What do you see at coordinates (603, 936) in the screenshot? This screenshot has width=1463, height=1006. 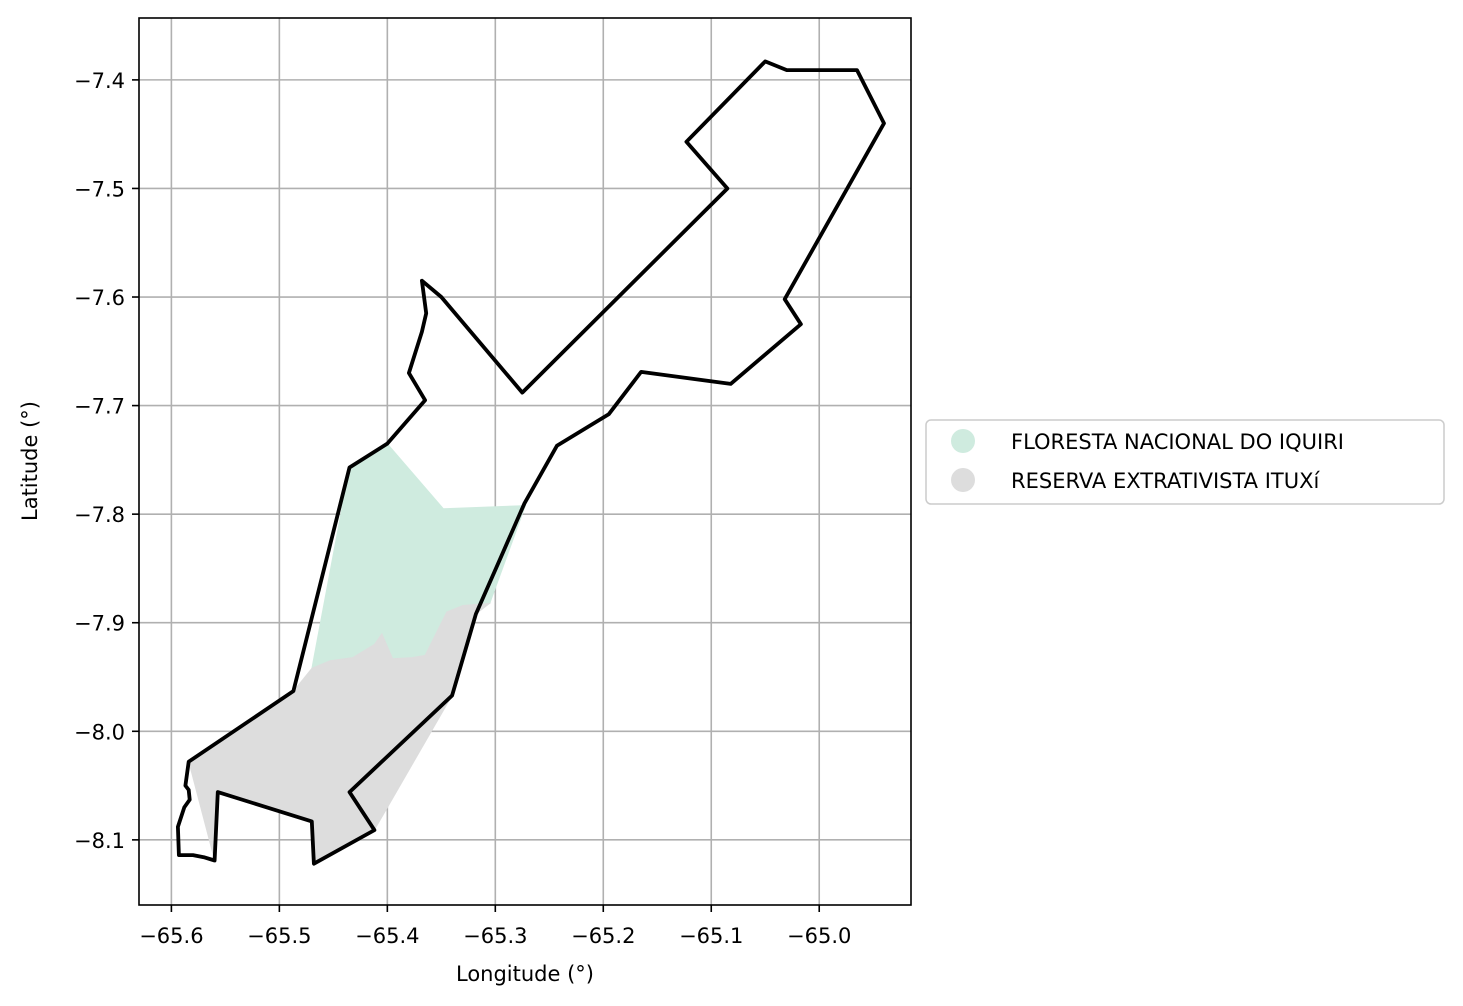 I see `x-tick-label-4: −65.2` at bounding box center [603, 936].